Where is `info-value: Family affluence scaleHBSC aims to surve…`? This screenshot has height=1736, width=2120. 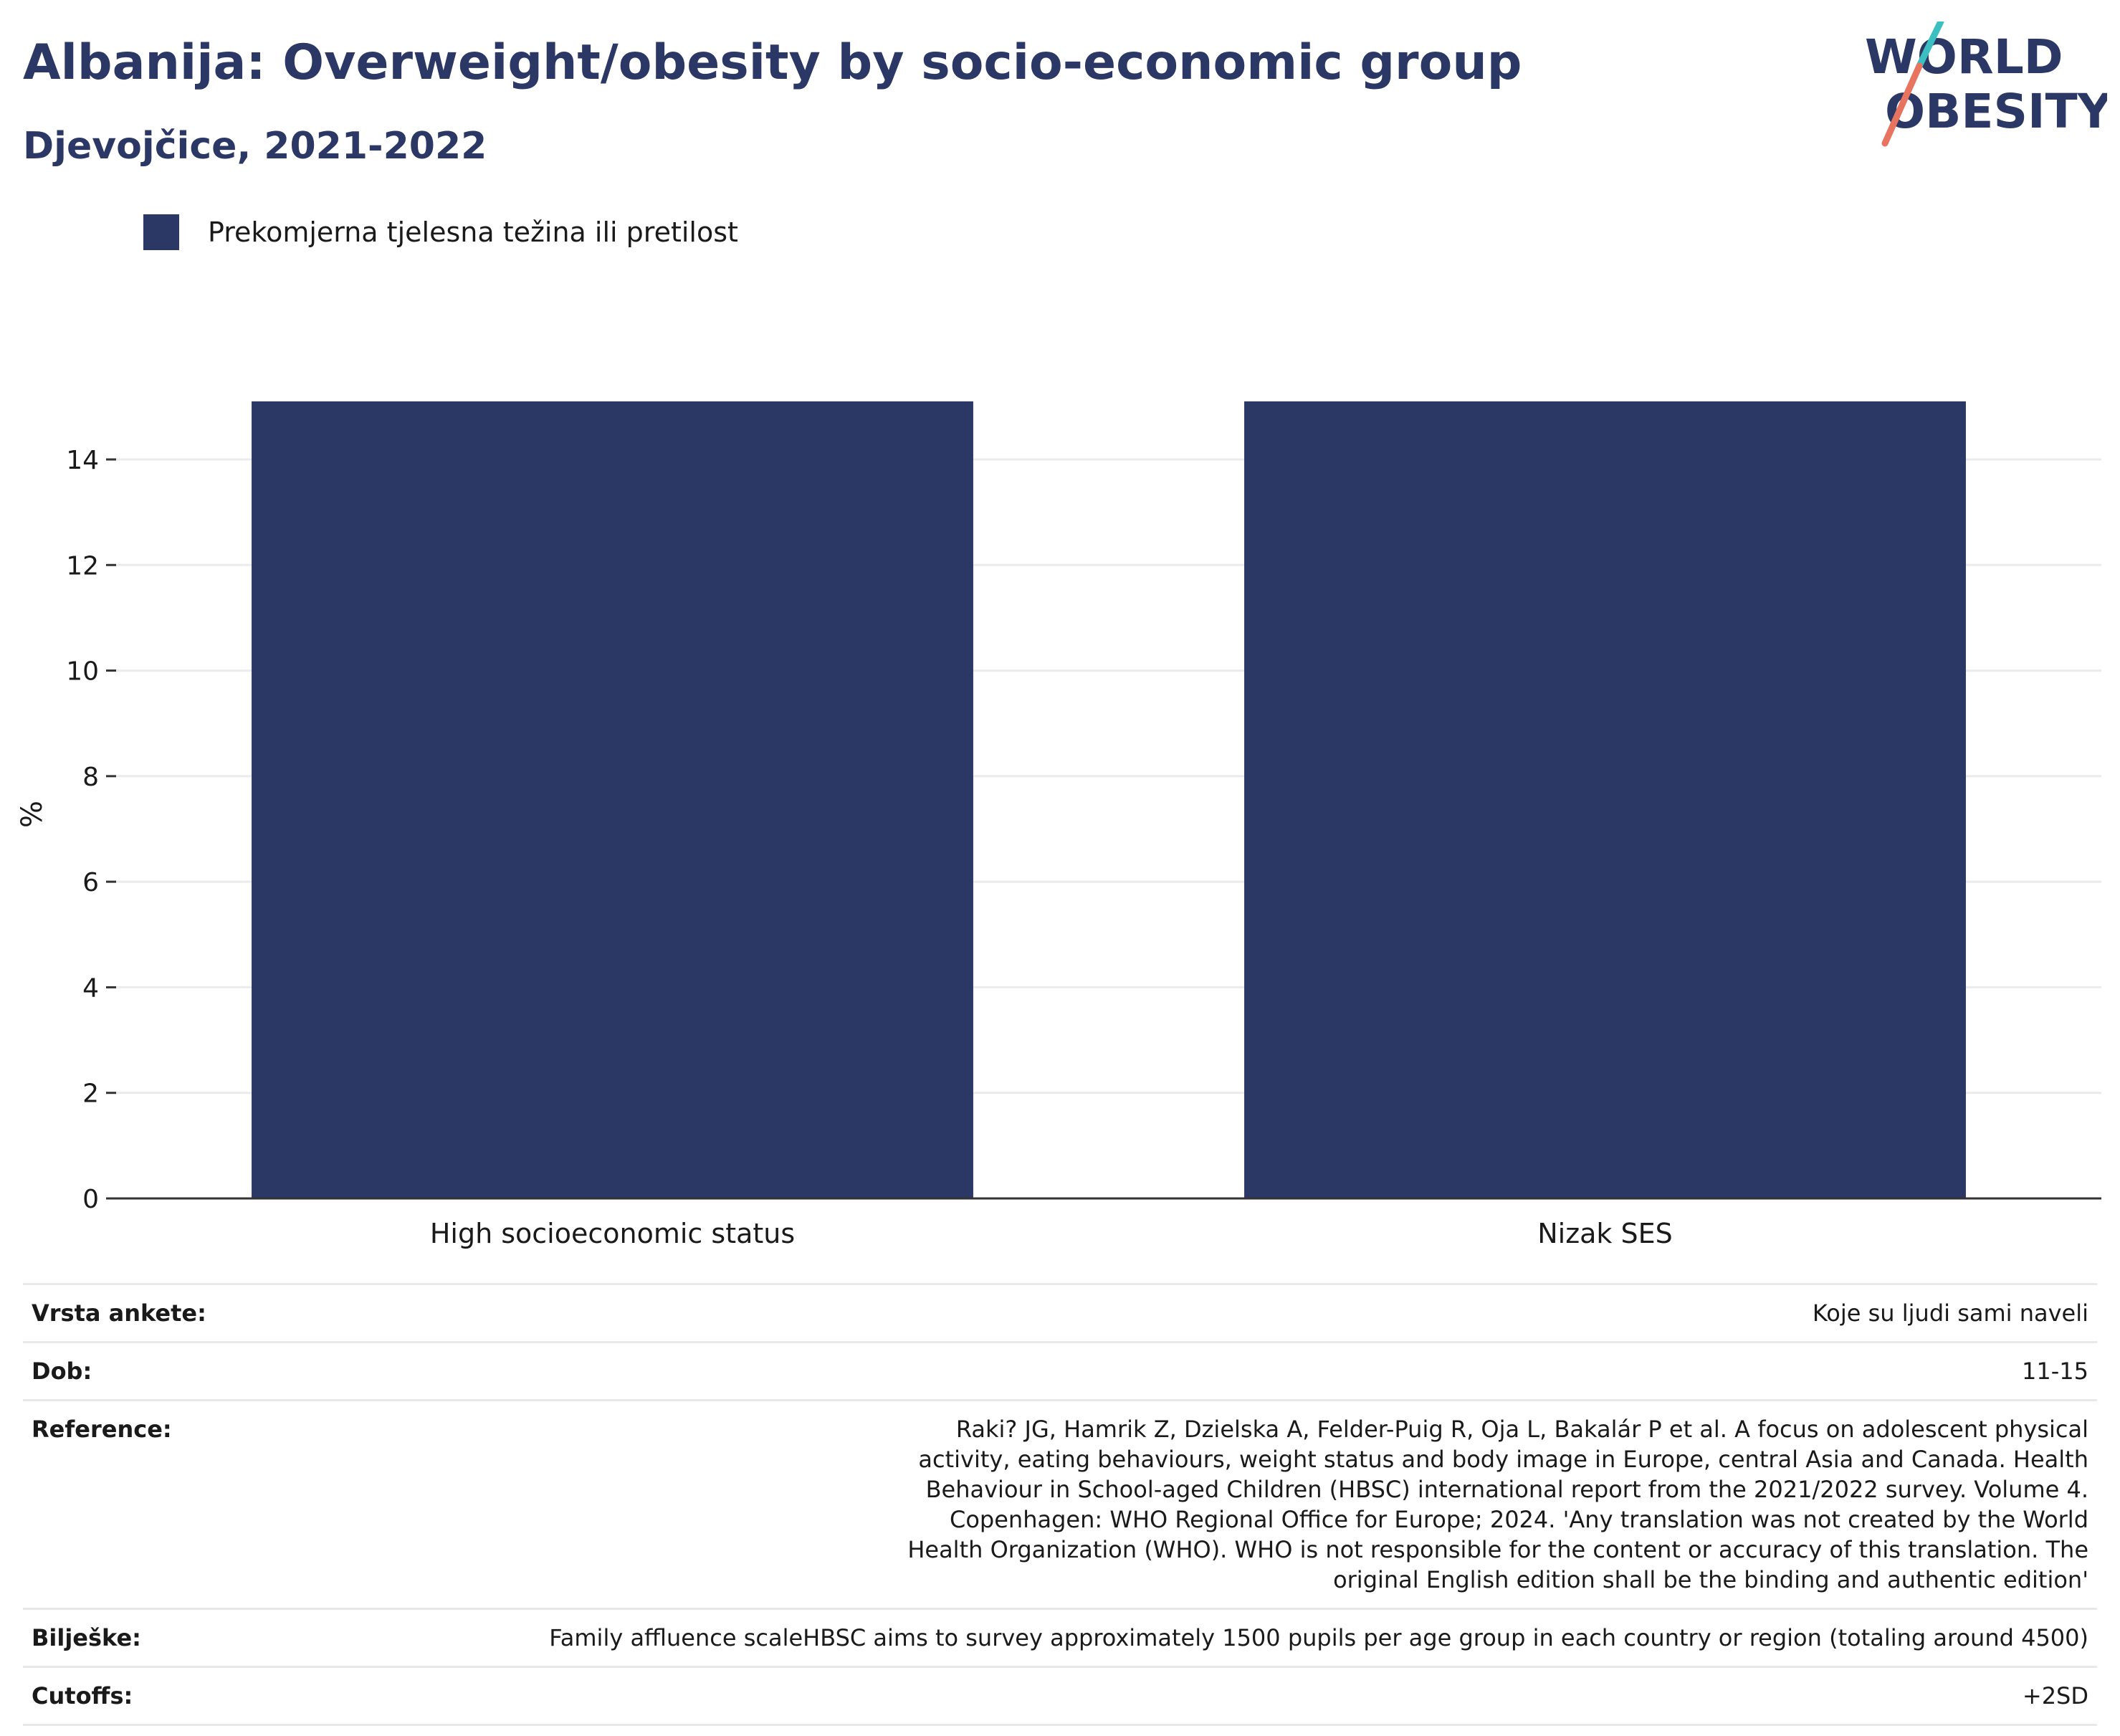
info-value: Family affluence scaleHBSC aims to surve… is located at coordinates (1319, 1637).